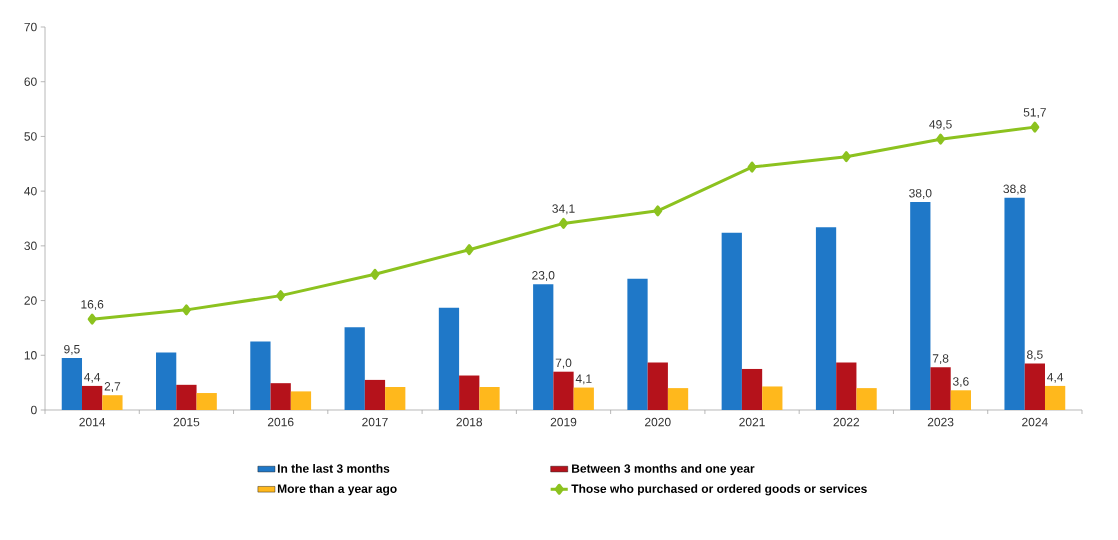 The width and height of the screenshot is (1118, 540). What do you see at coordinates (1014, 189) in the screenshot?
I see `data-label: 38,8` at bounding box center [1014, 189].